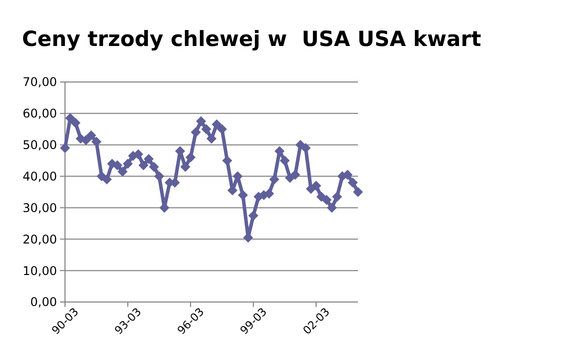  What do you see at coordinates (252, 39) in the screenshot?
I see `chart-title: Ceny trzody chlewej w USA USA kwart` at bounding box center [252, 39].